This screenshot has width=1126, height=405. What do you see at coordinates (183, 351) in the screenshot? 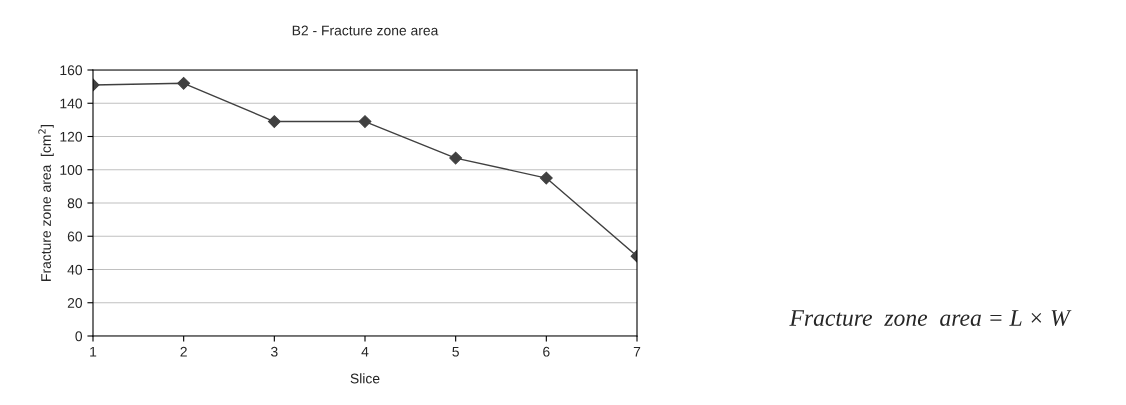
I see `x-tick-label: 2` at bounding box center [183, 351].